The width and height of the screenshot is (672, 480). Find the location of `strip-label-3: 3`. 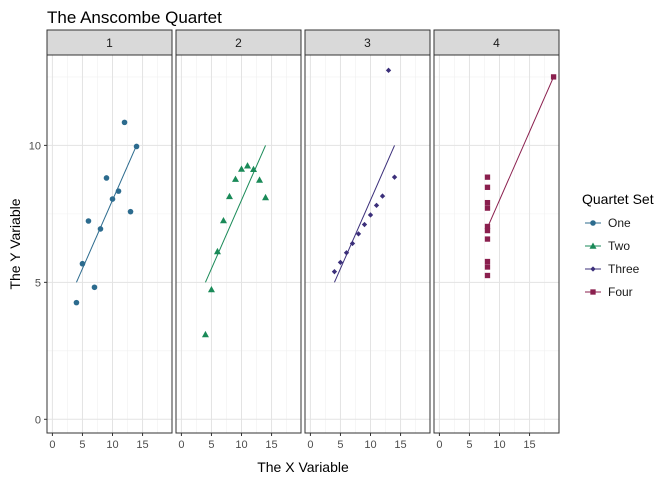

strip-label-3: 3 is located at coordinates (367, 43).